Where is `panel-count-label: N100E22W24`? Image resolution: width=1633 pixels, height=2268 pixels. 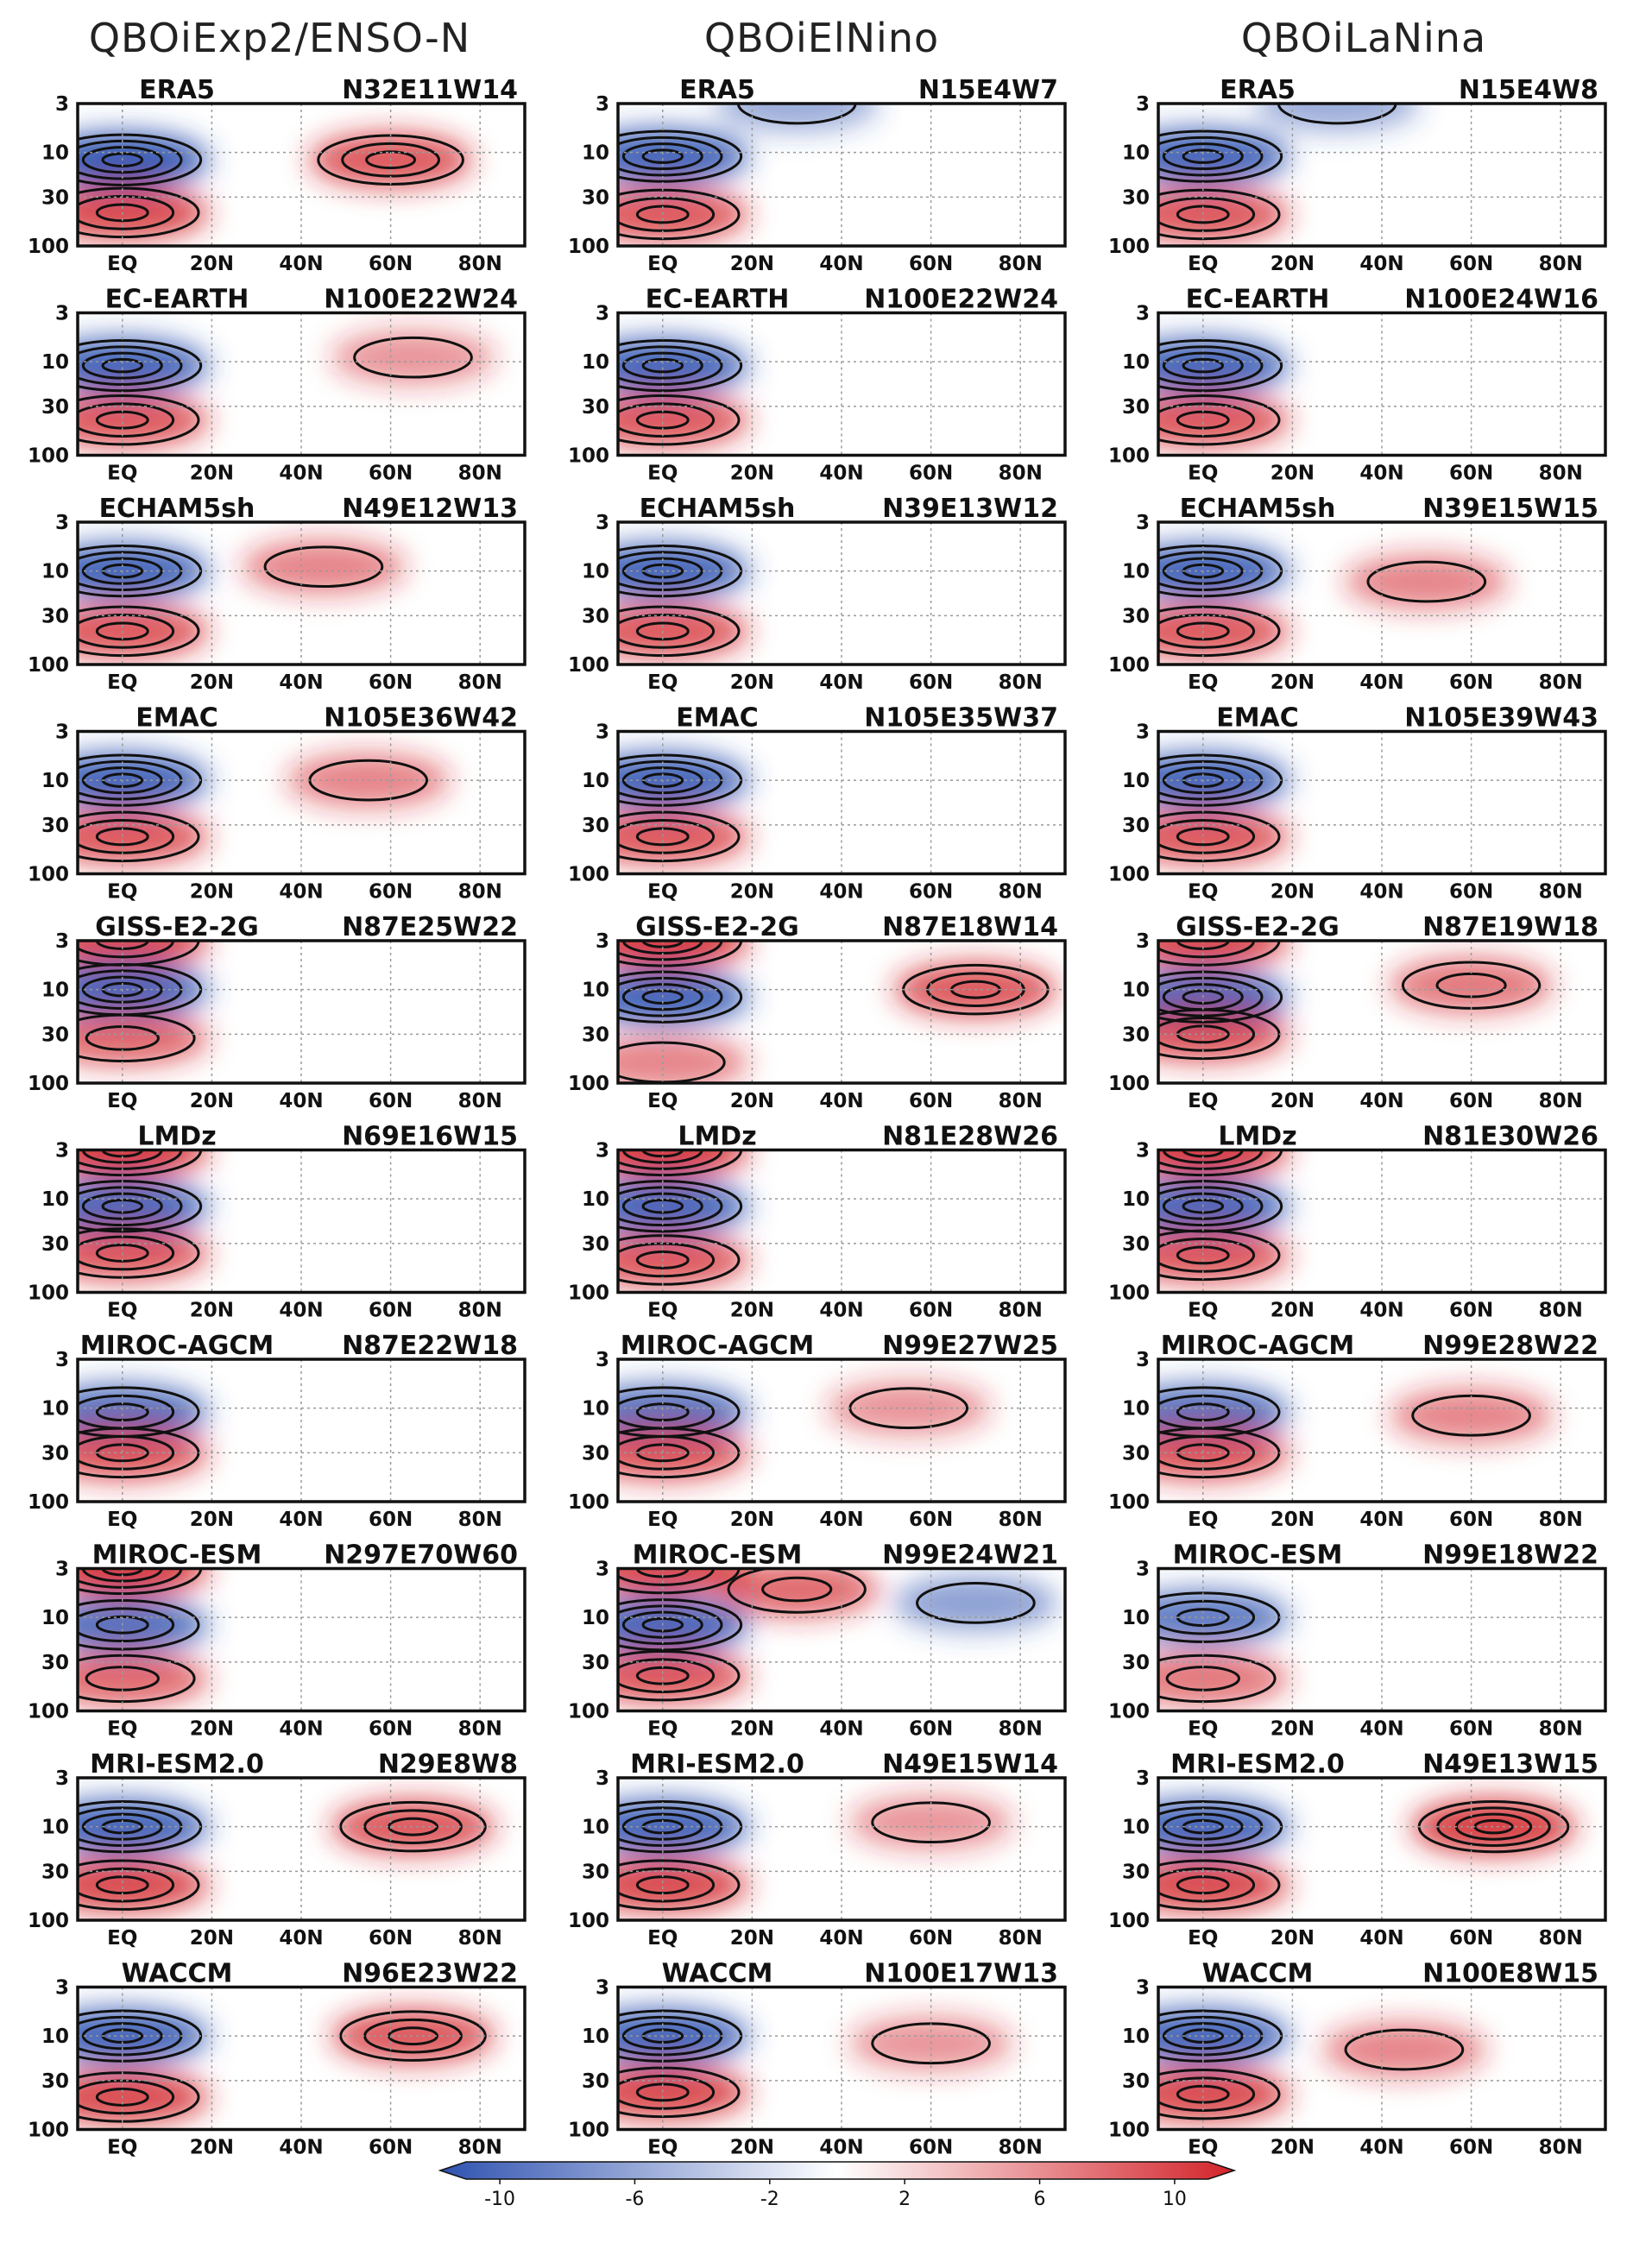
panel-count-label: N100E22W24 is located at coordinates (421, 300).